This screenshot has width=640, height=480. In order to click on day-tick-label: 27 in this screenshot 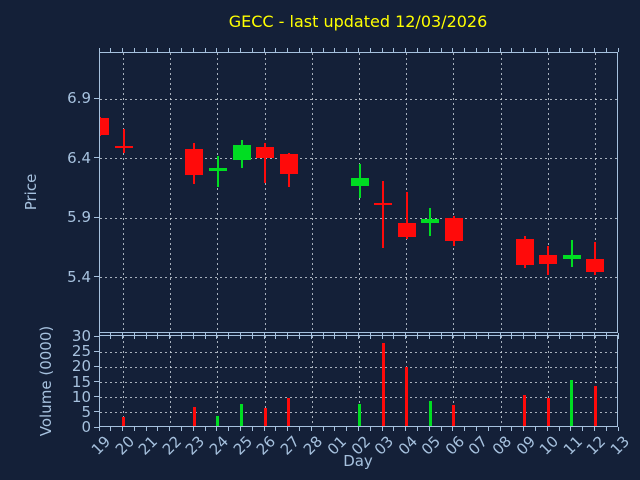, I will do `click(289, 445)`.